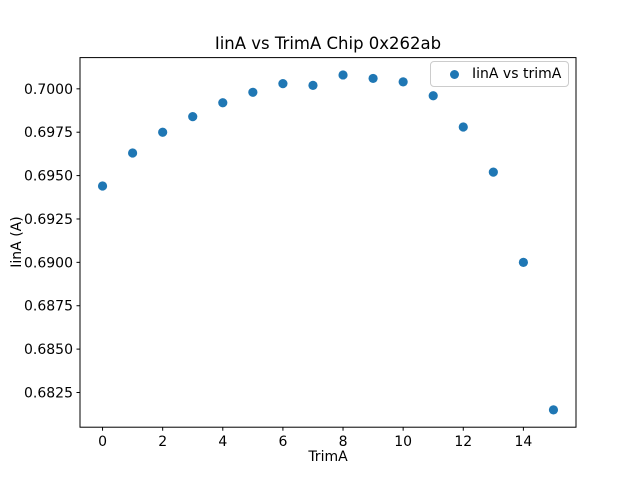 This screenshot has width=640, height=480. I want to click on x-tick-label: 8, so click(343, 442).